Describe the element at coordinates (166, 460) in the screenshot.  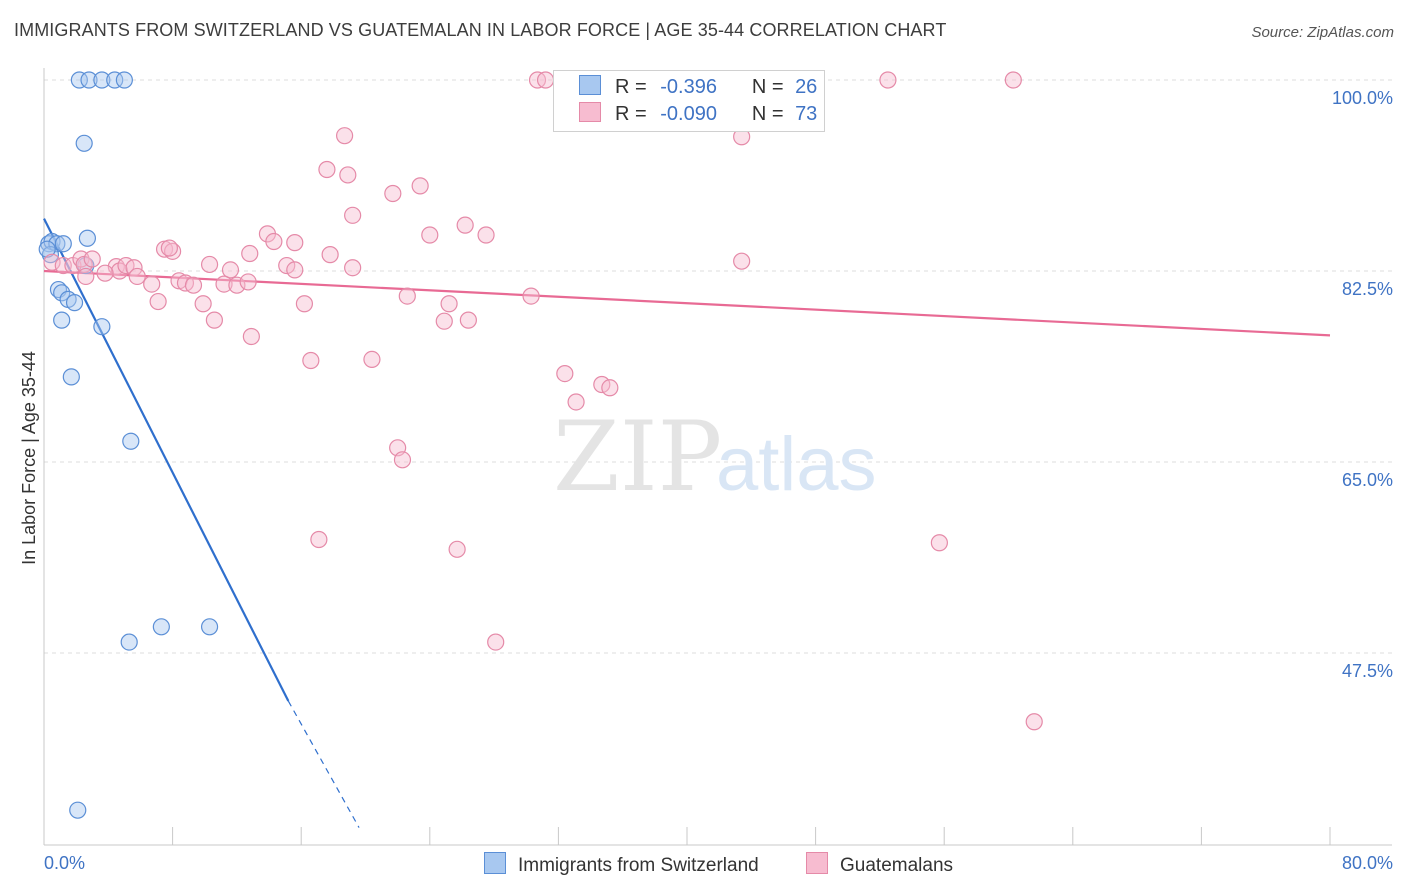
I see `swiss-trendline` at that location.